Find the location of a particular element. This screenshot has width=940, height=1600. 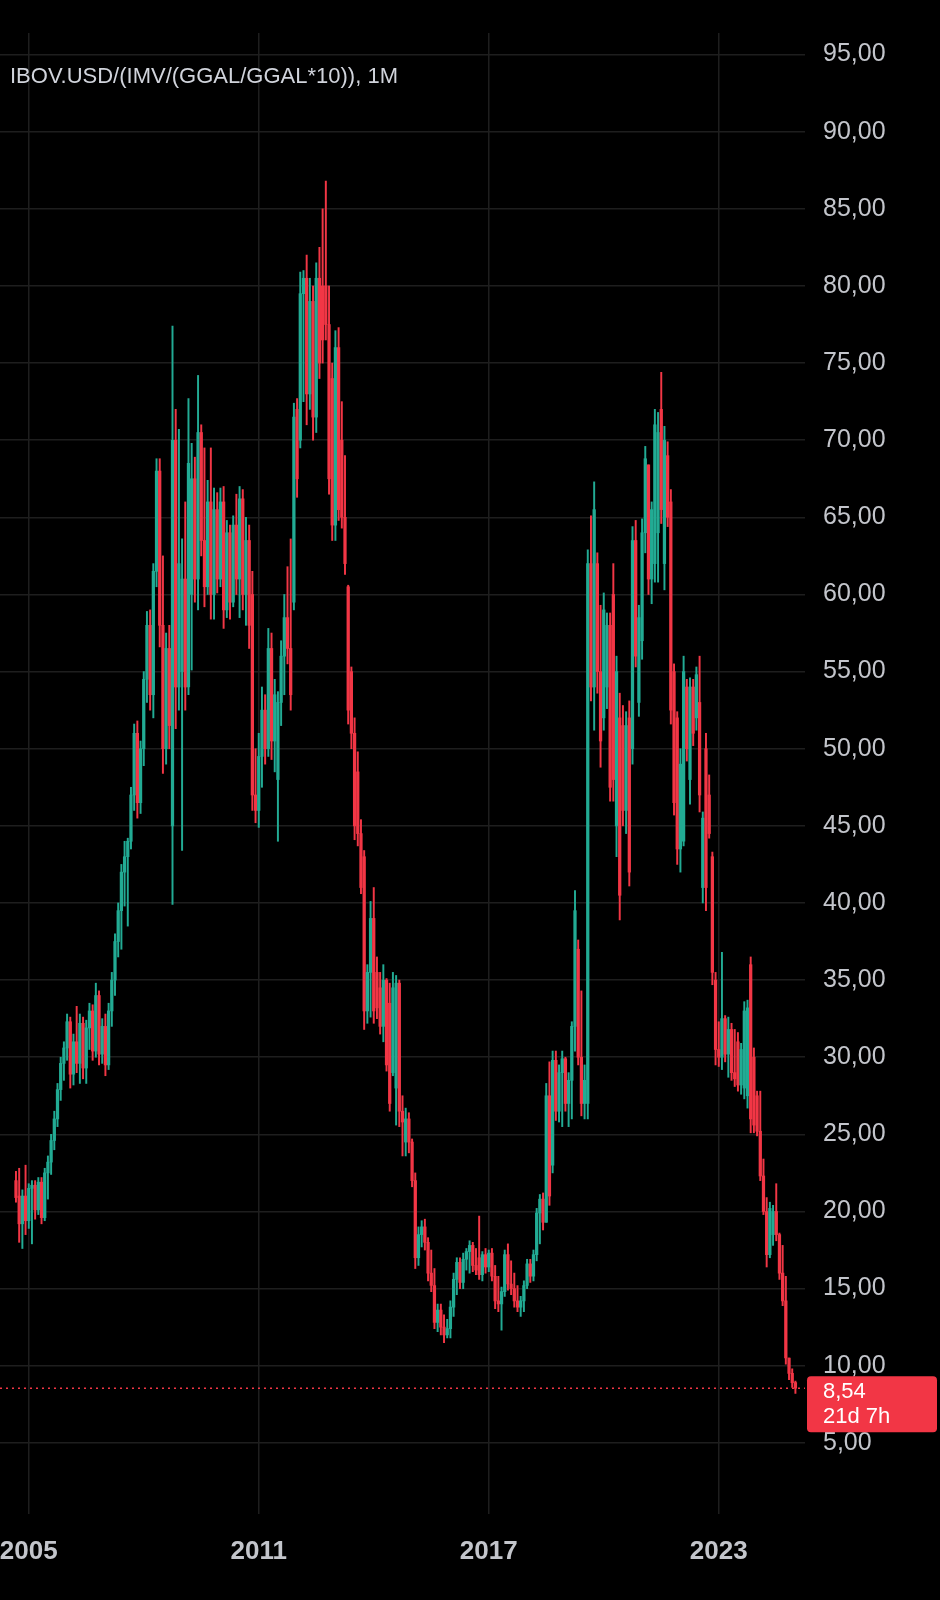

y-tick-label: 45,00 is located at coordinates (854, 823).